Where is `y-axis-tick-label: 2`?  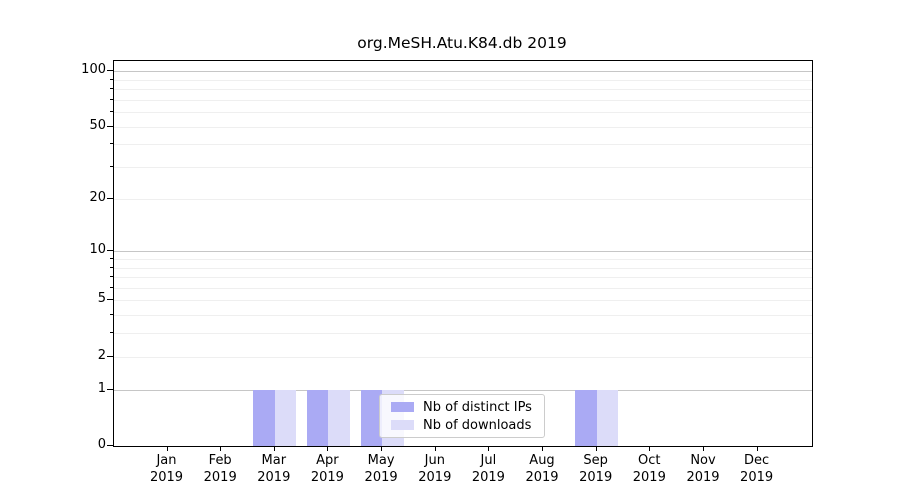 y-axis-tick-label: 2 is located at coordinates (101, 355).